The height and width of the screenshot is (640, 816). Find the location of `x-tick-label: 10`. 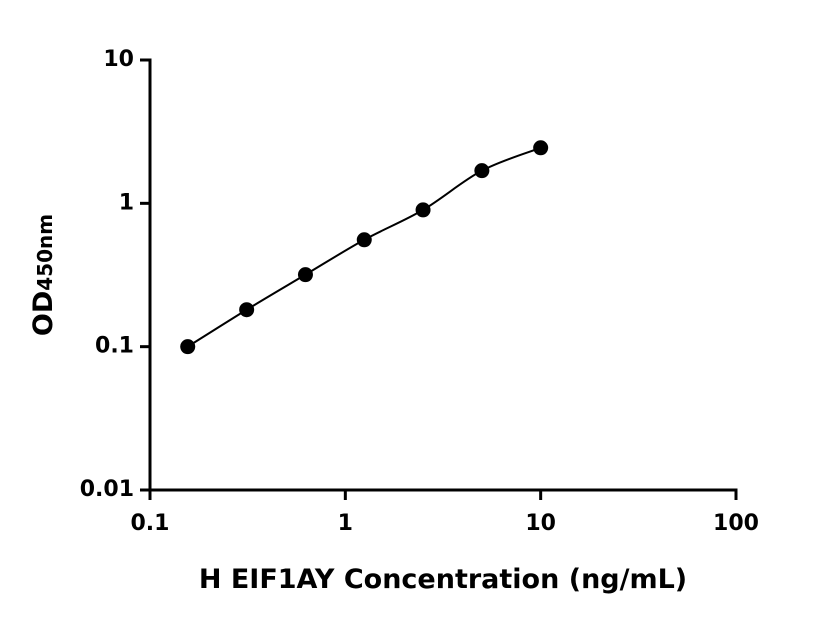

x-tick-label: 10 is located at coordinates (540, 523).